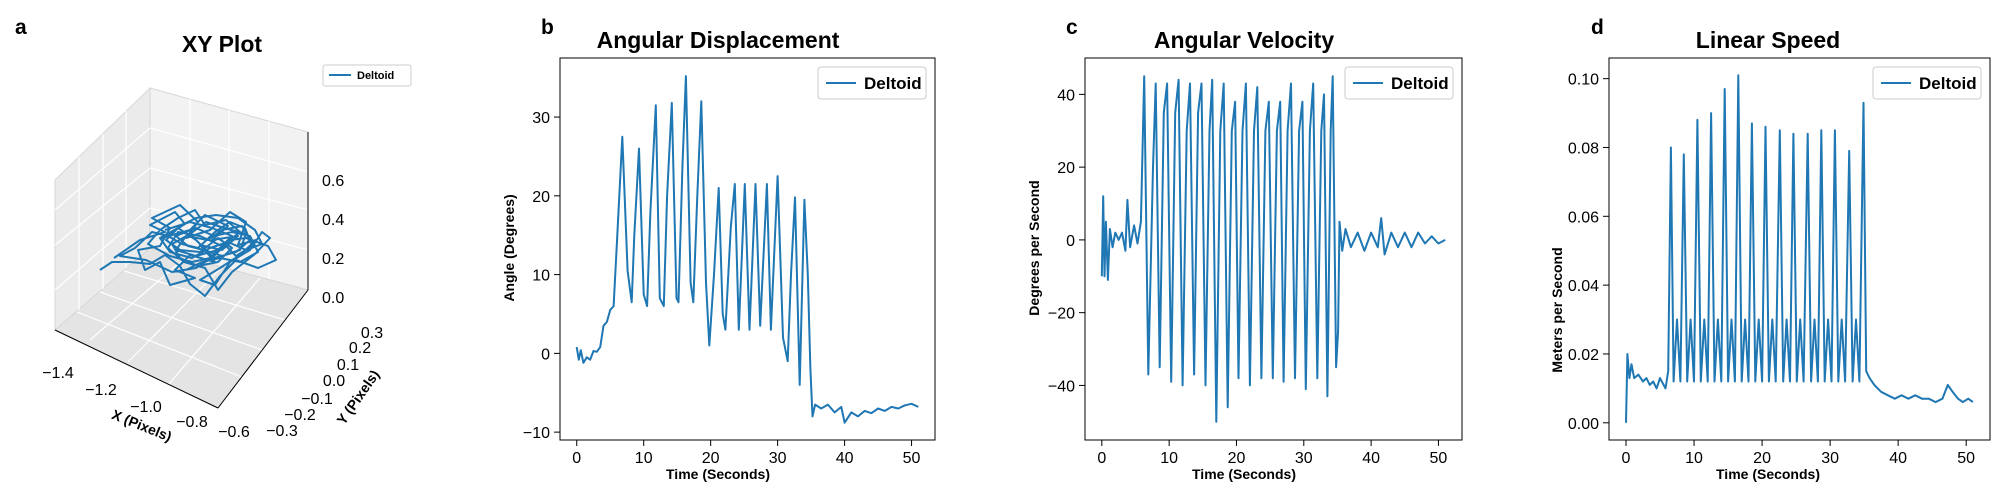 The height and width of the screenshot is (500, 2000). Describe the element at coordinates (1583, 424) in the screenshot. I see `y-tick-label: 0.00` at that location.